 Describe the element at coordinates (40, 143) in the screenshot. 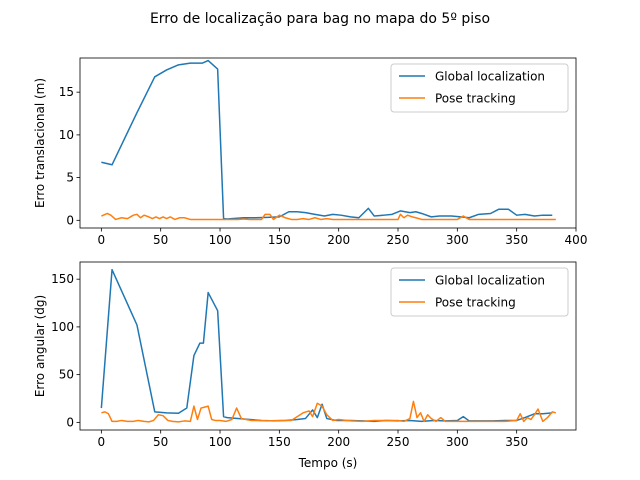

I see `y-axis-label: Erro translacional (m)` at that location.